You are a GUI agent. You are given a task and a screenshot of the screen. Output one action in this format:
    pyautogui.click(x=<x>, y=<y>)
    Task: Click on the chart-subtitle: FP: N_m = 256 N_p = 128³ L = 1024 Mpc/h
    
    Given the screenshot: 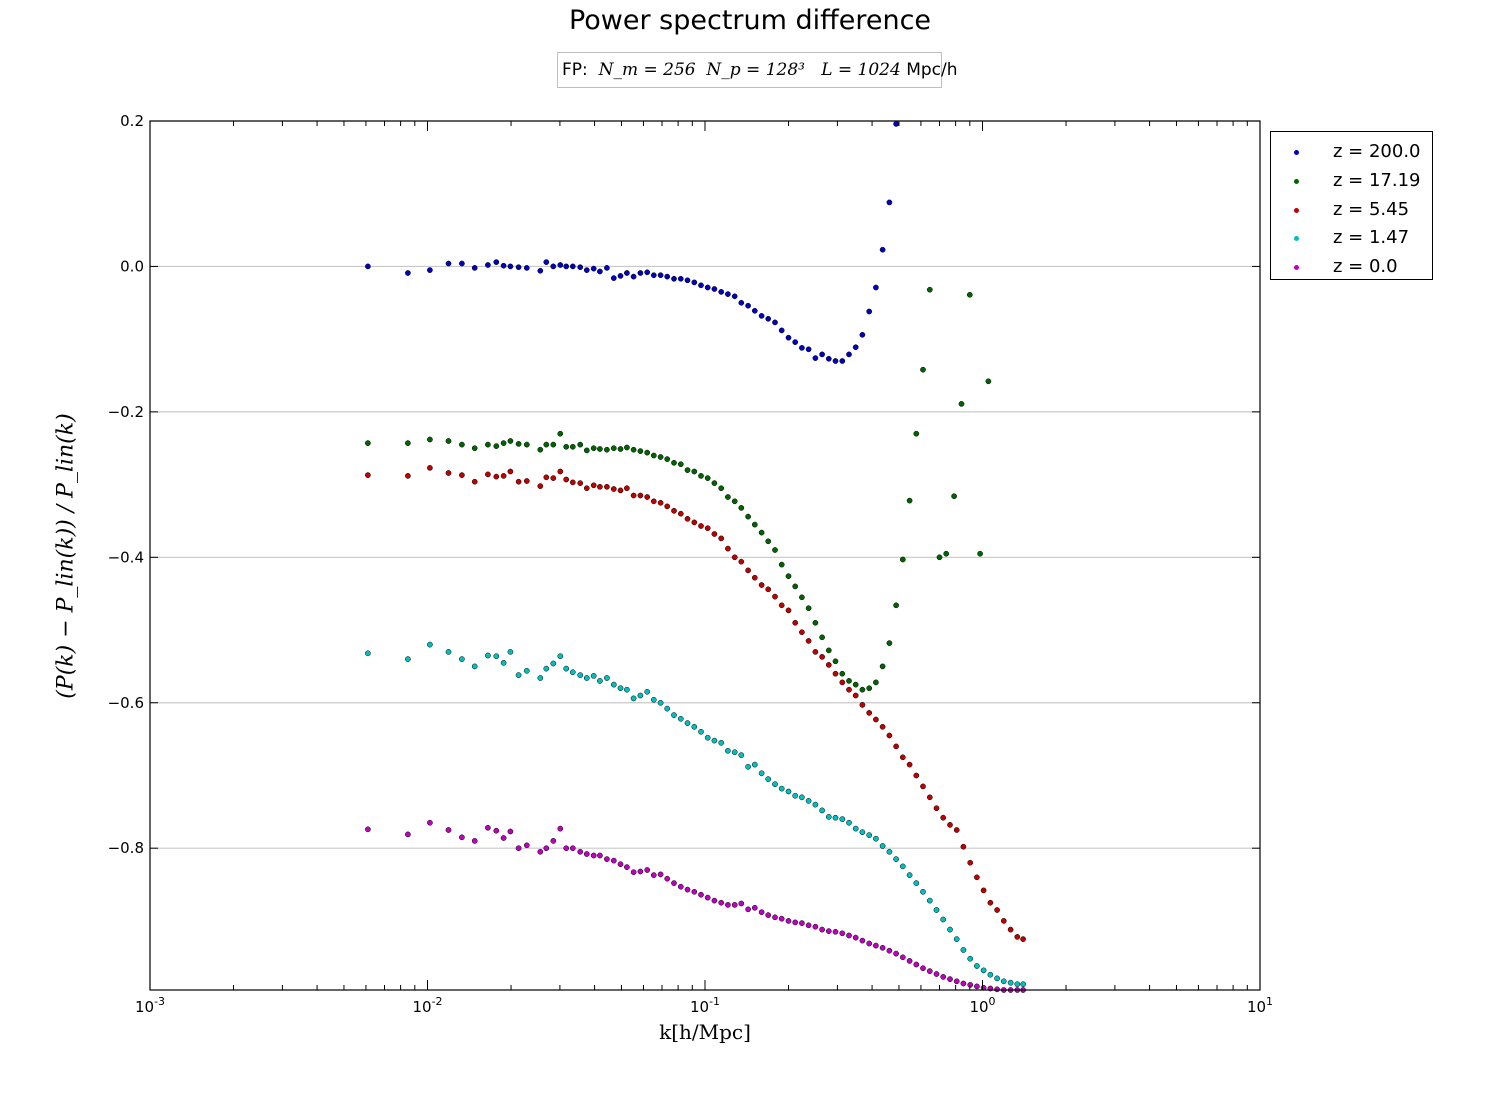 What is the action you would take?
    pyautogui.click(x=757, y=70)
    